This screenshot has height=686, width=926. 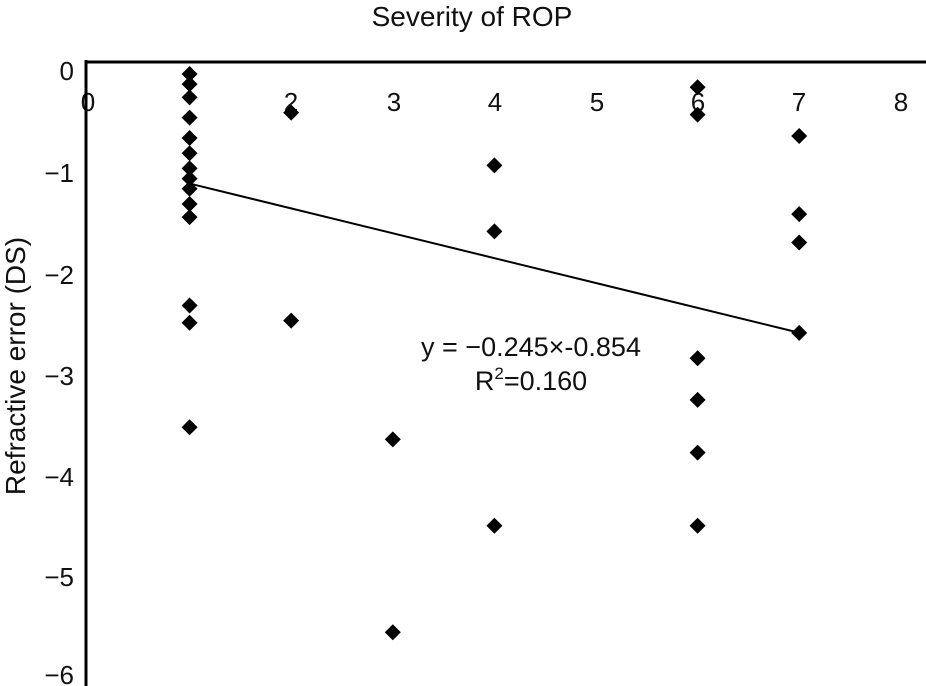 What do you see at coordinates (698, 102) in the screenshot?
I see `x-tick-label: 6` at bounding box center [698, 102].